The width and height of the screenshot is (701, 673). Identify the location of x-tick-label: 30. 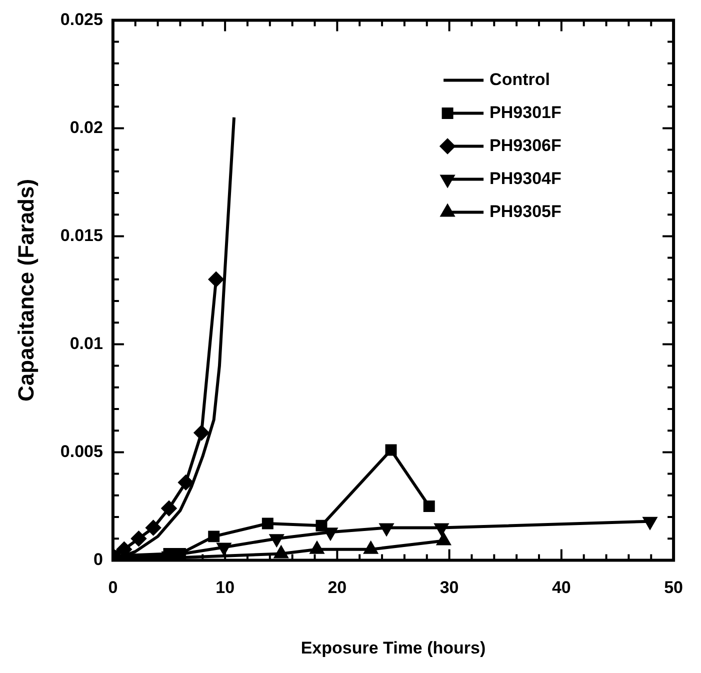
(449, 588).